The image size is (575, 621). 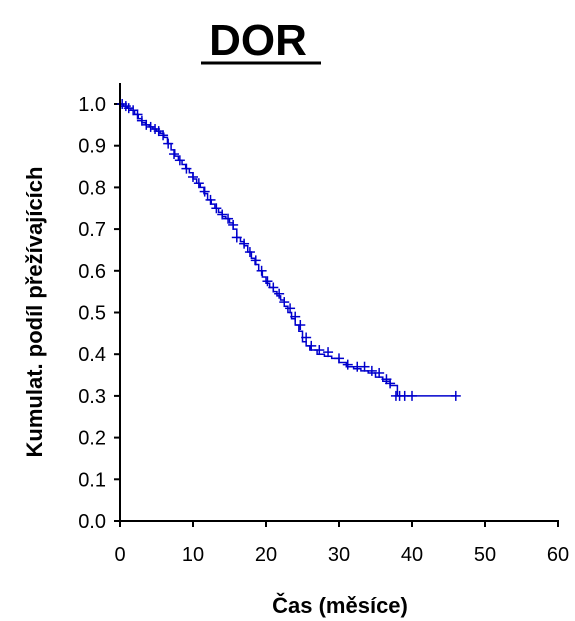 What do you see at coordinates (92, 147) in the screenshot?
I see `y-tick-label: 0.9` at bounding box center [92, 147].